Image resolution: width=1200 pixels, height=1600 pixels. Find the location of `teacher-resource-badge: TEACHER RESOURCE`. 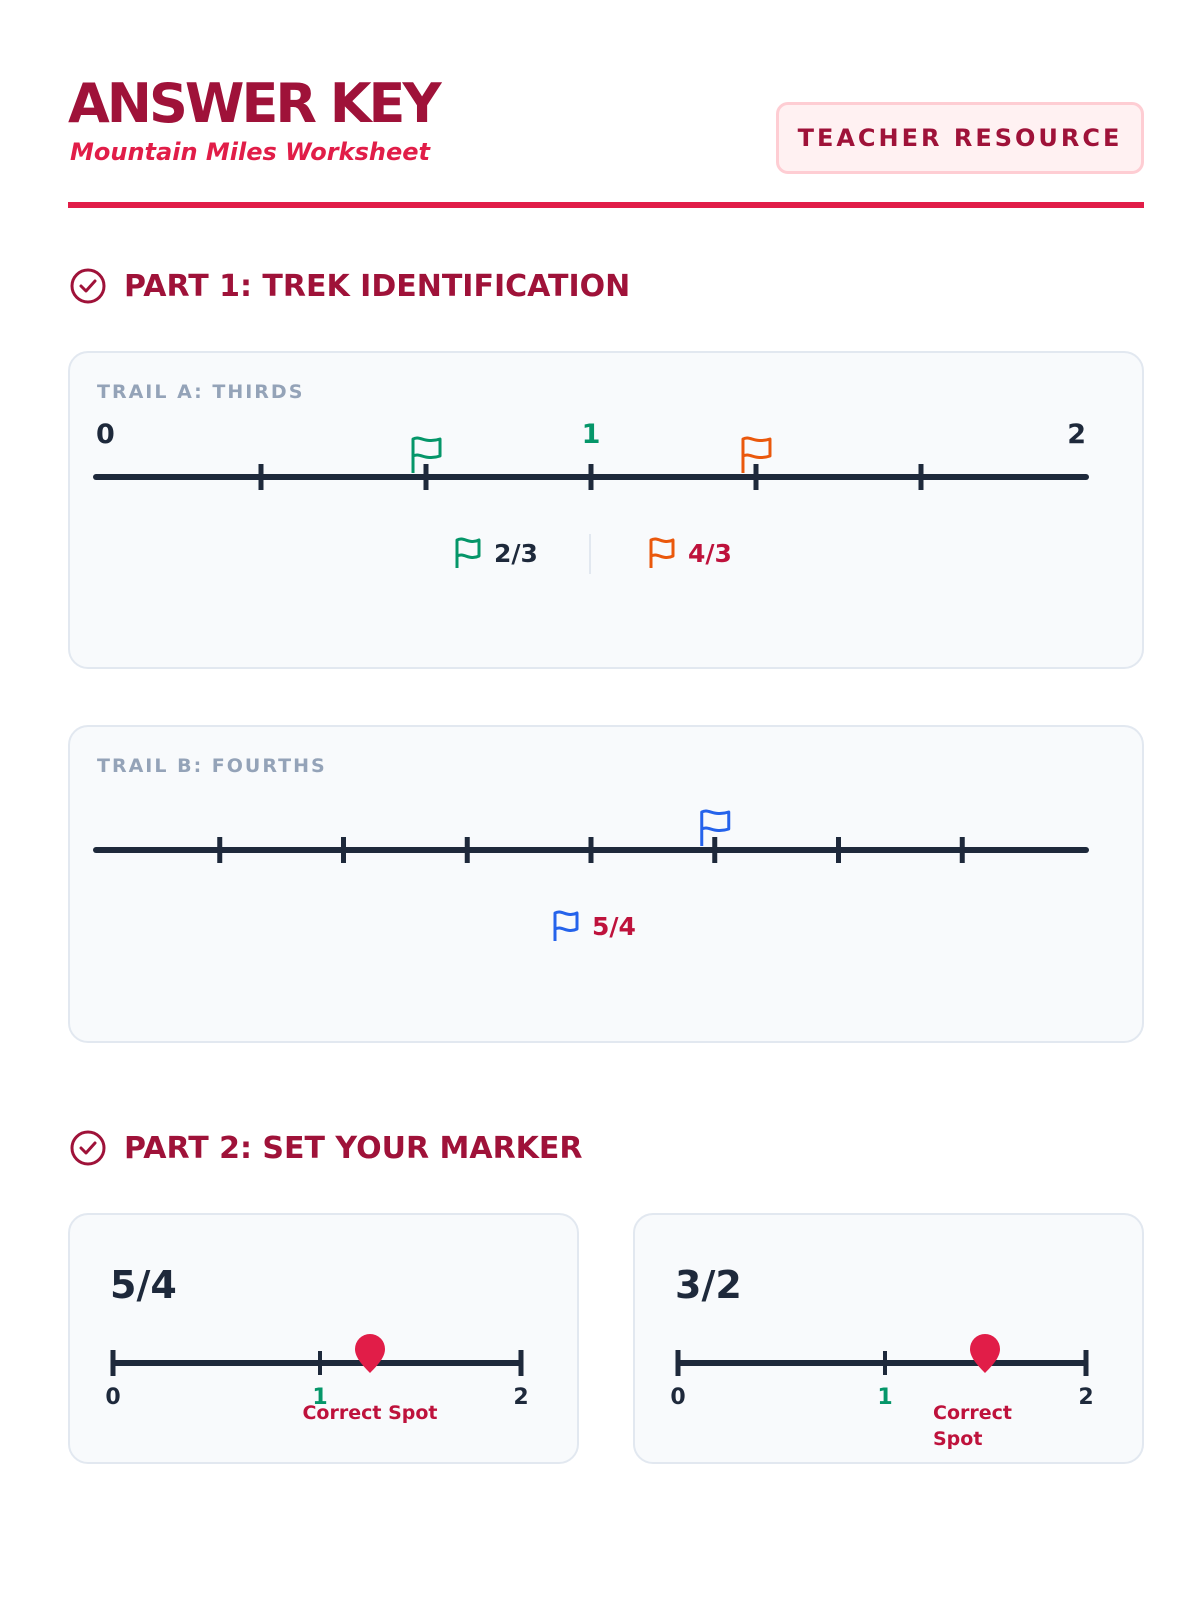

teacher-resource-badge: TEACHER RESOURCE is located at coordinates (960, 138).